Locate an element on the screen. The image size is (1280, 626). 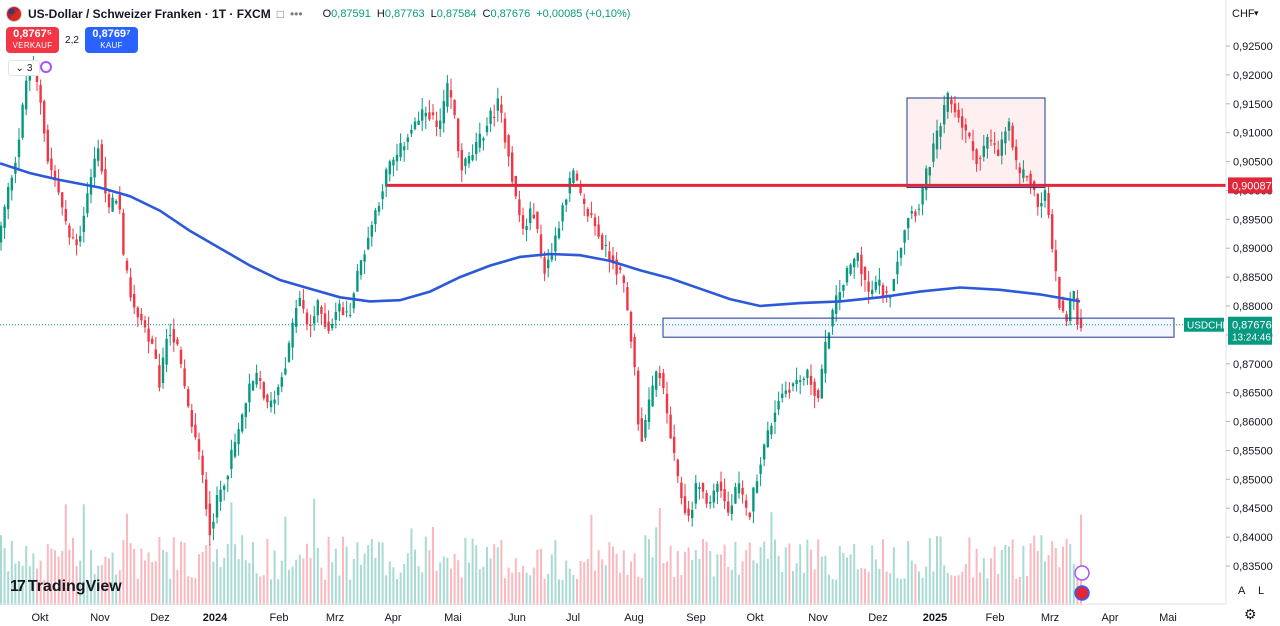
y-tick-label: 0,92500 is located at coordinates (1253, 47).